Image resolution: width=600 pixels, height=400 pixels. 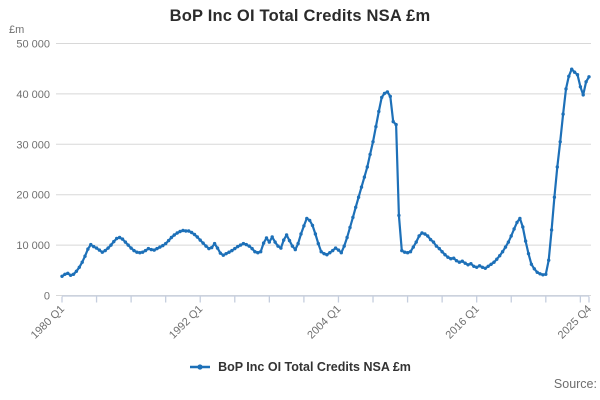 What do you see at coordinates (186, 322) in the screenshot?
I see `x-tick-label: 1992 Q1` at bounding box center [186, 322].